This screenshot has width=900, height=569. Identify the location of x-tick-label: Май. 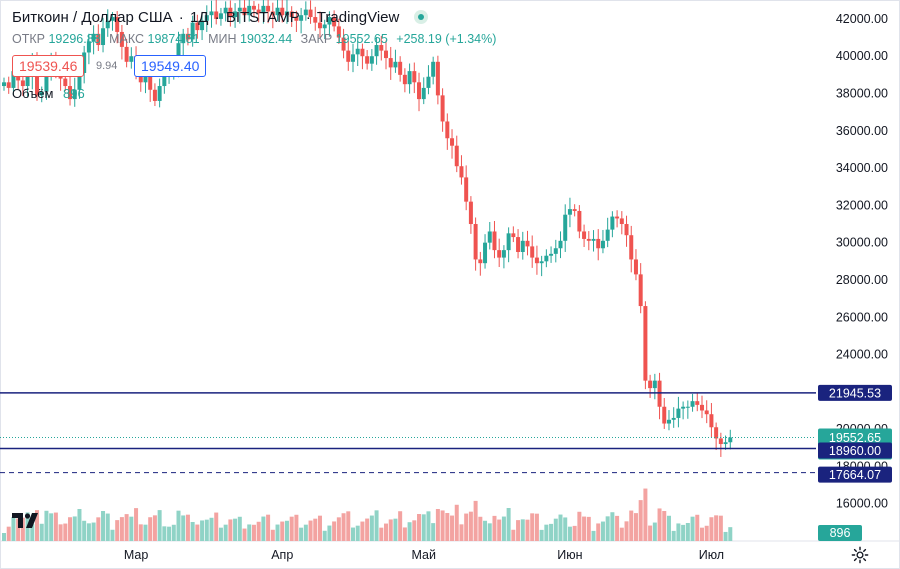
(423, 555).